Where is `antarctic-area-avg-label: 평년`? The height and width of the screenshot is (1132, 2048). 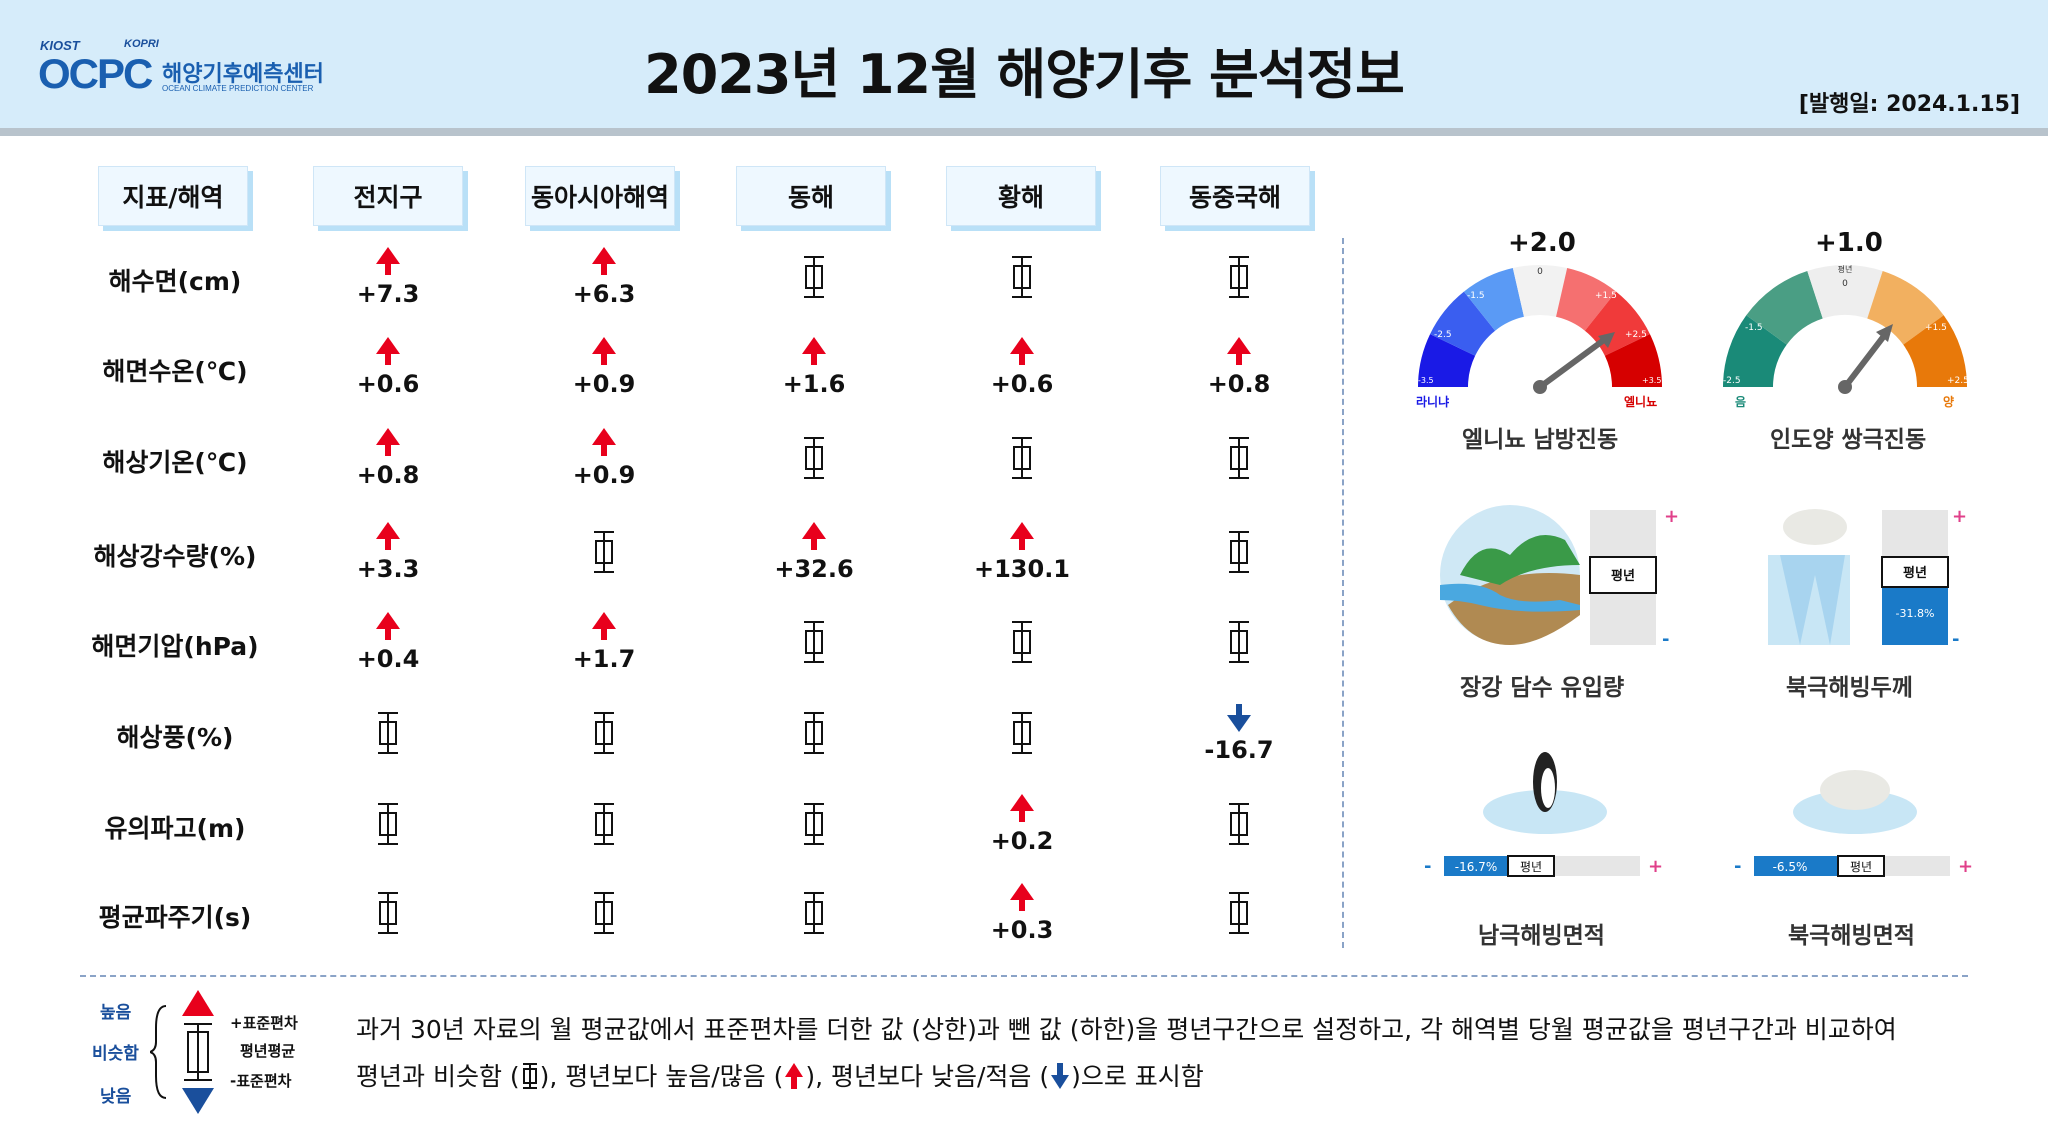
antarctic-area-avg-label: 평년 is located at coordinates (1531, 867).